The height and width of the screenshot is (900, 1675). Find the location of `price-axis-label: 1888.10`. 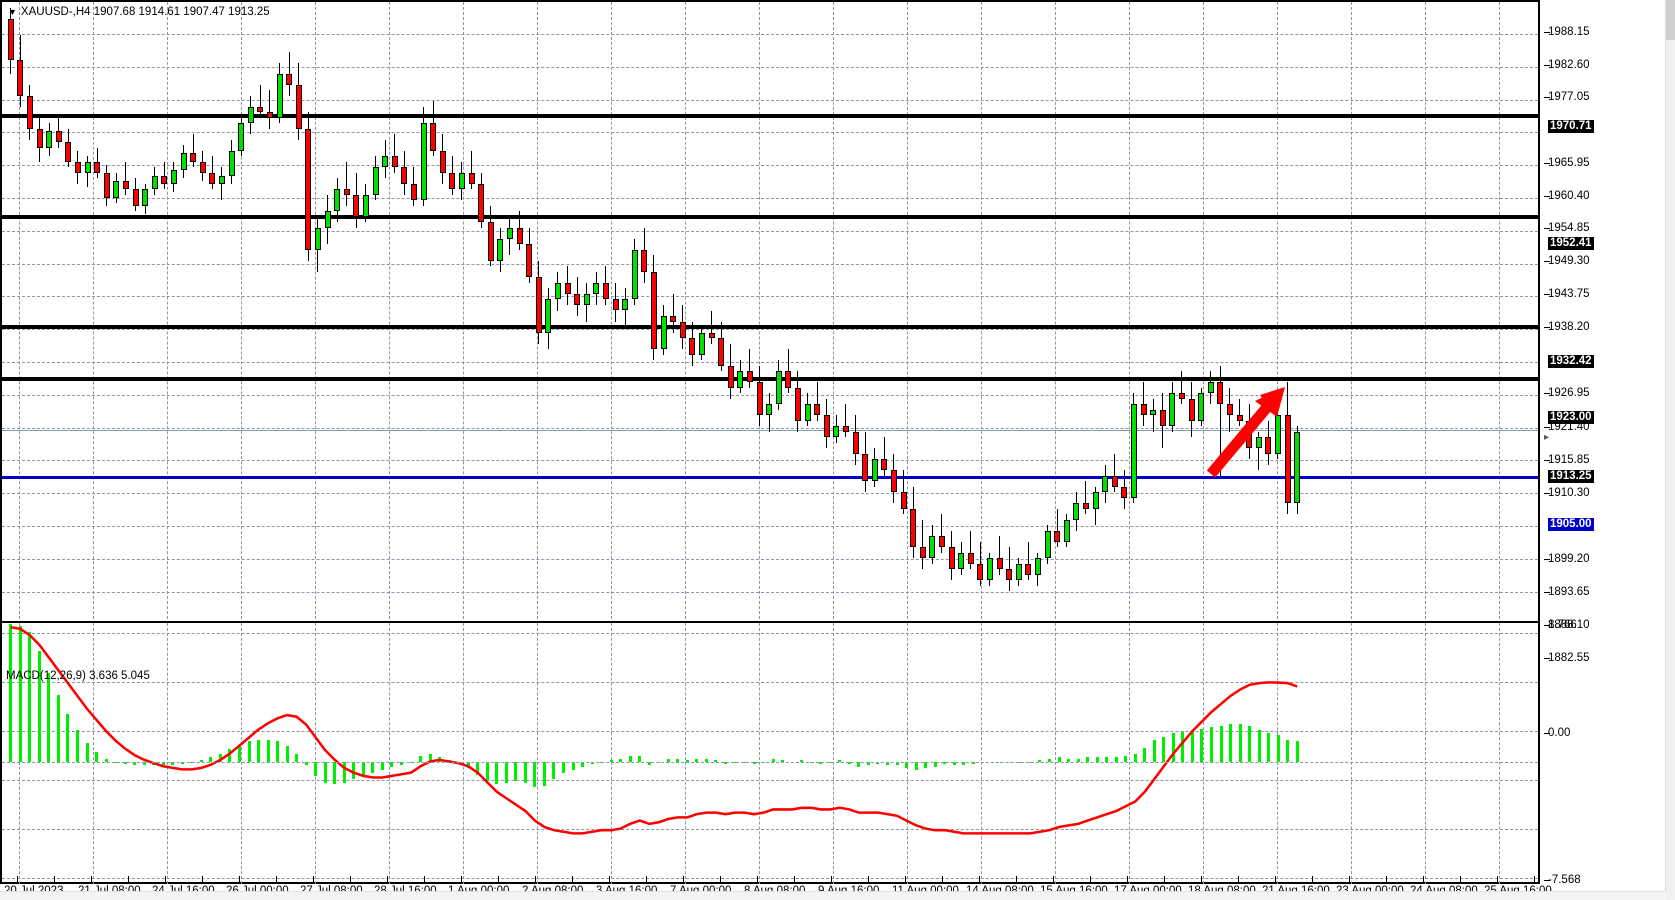

price-axis-label: 1888.10 is located at coordinates (1569, 625).